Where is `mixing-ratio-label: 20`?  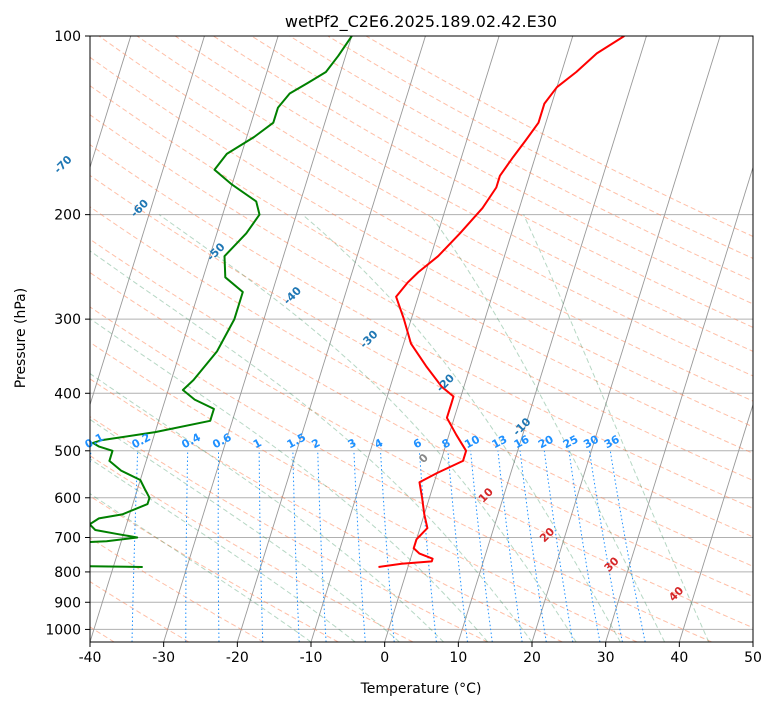
mixing-ratio-label: 20 is located at coordinates (546, 441).